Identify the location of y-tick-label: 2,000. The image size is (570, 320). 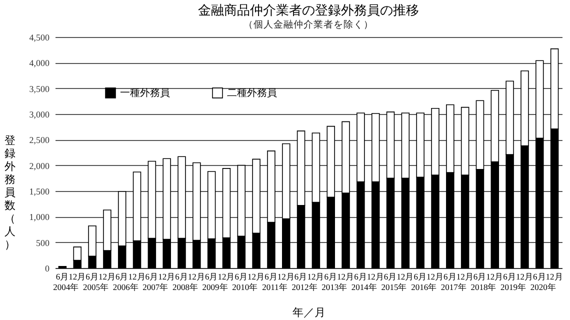
(39, 165).